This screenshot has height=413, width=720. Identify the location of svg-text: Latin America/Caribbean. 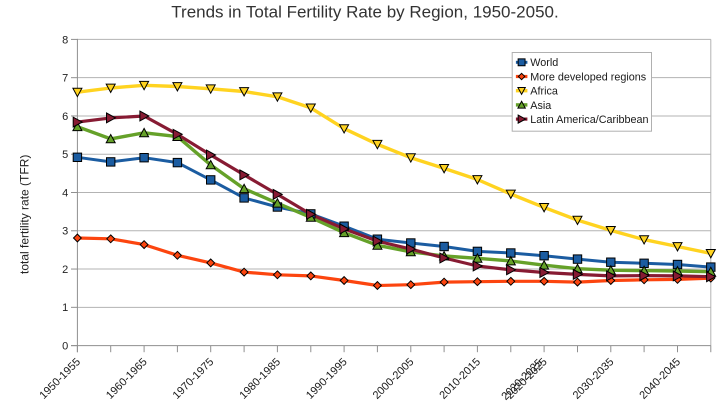
(589, 120).